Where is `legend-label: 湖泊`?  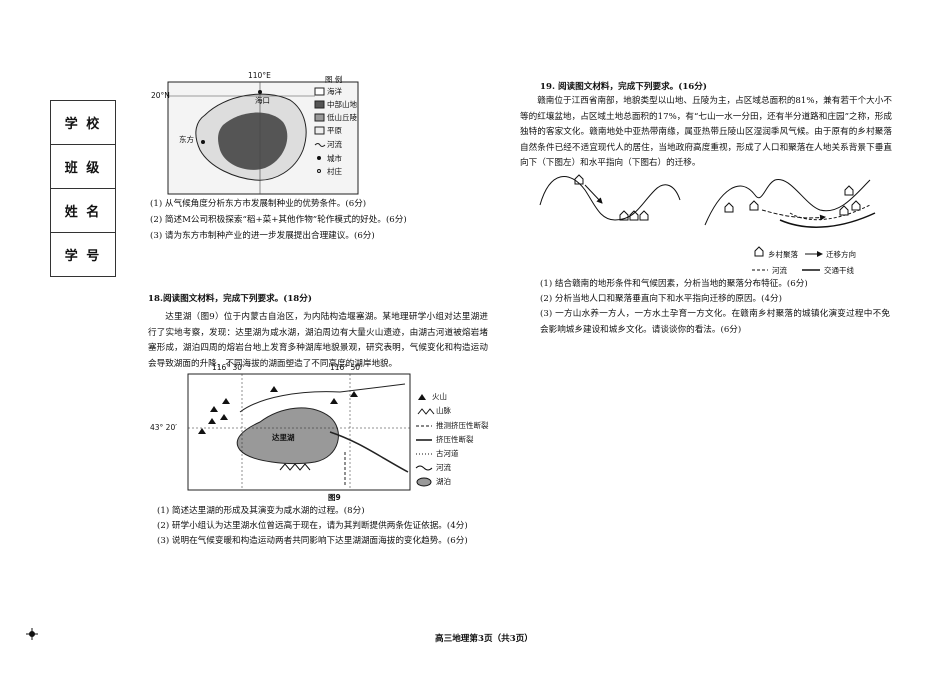 legend-label: 湖泊 is located at coordinates (443, 481).